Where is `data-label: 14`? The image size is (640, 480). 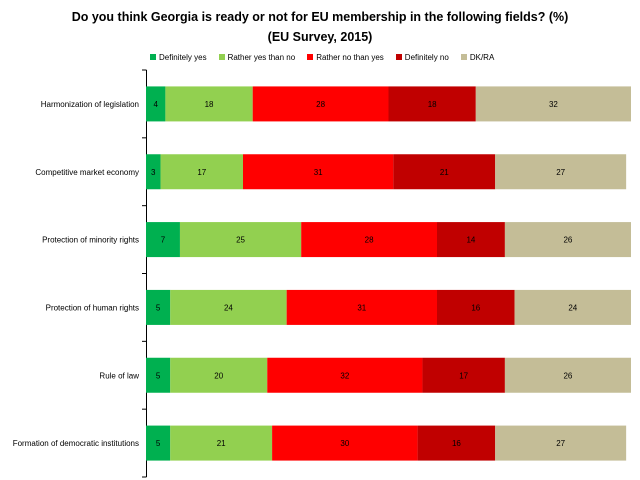
data-label: 14 is located at coordinates (470, 240).